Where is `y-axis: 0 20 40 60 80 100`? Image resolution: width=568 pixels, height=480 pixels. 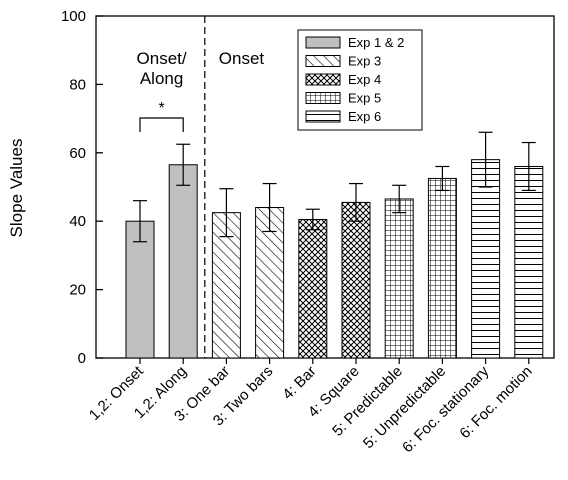 y-axis: 0 20 40 60 80 100 is located at coordinates (82, 187).